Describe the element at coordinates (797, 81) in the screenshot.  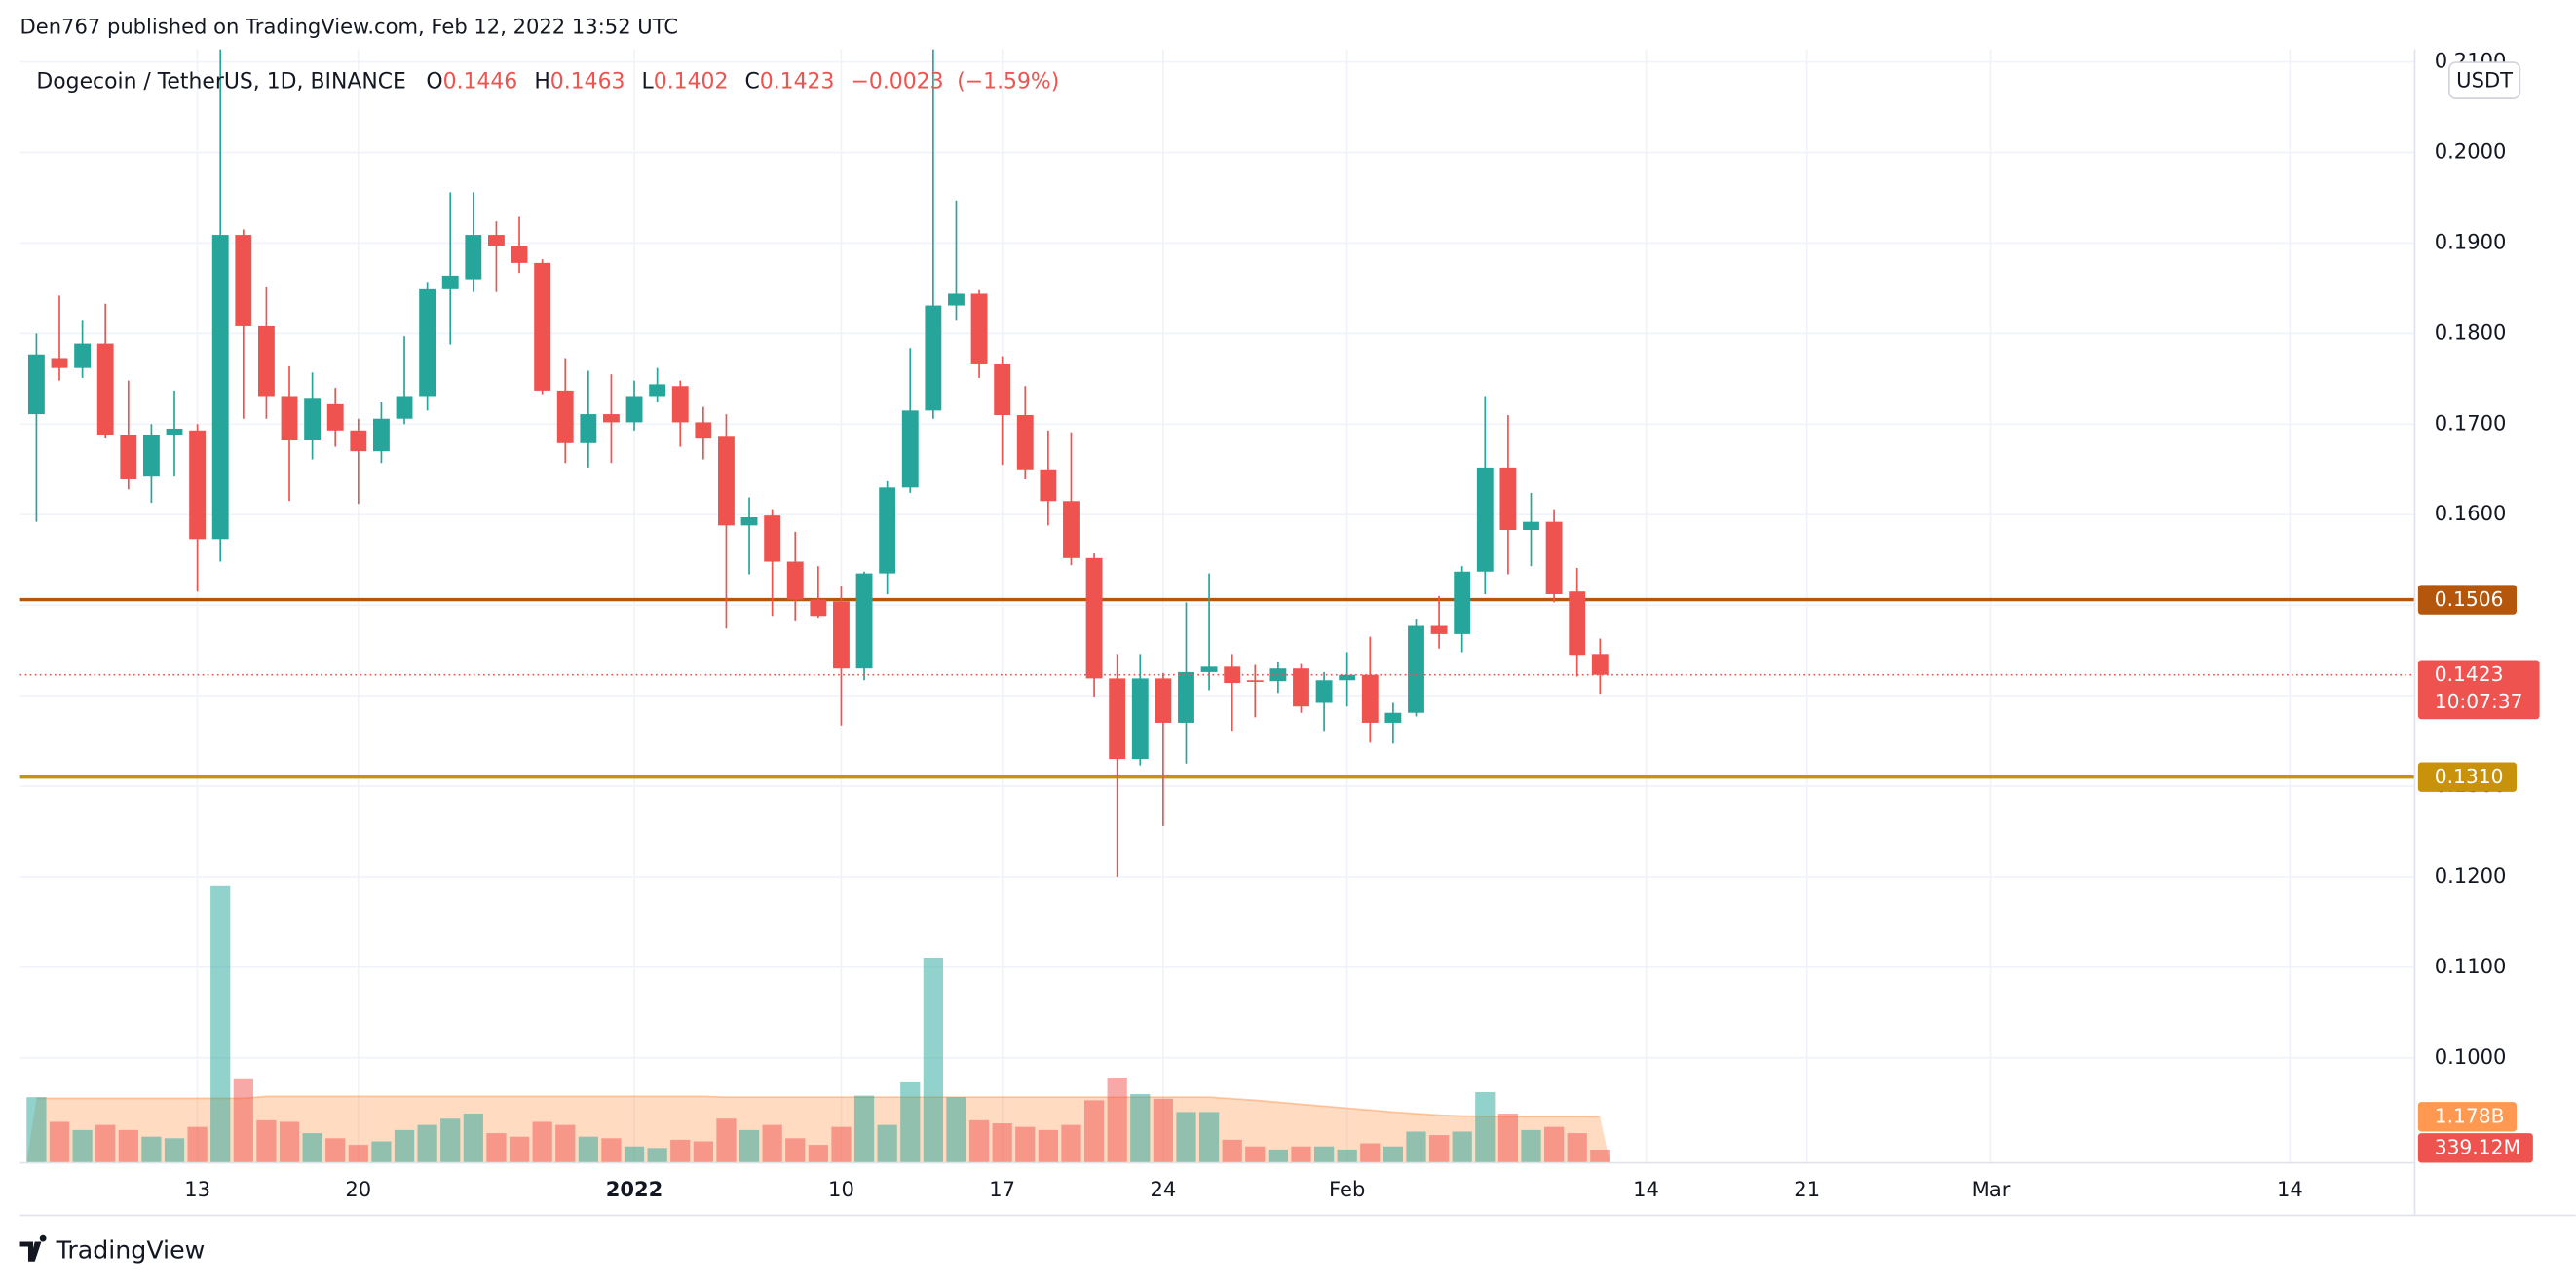
I see `legend-value: 0.1423` at that location.